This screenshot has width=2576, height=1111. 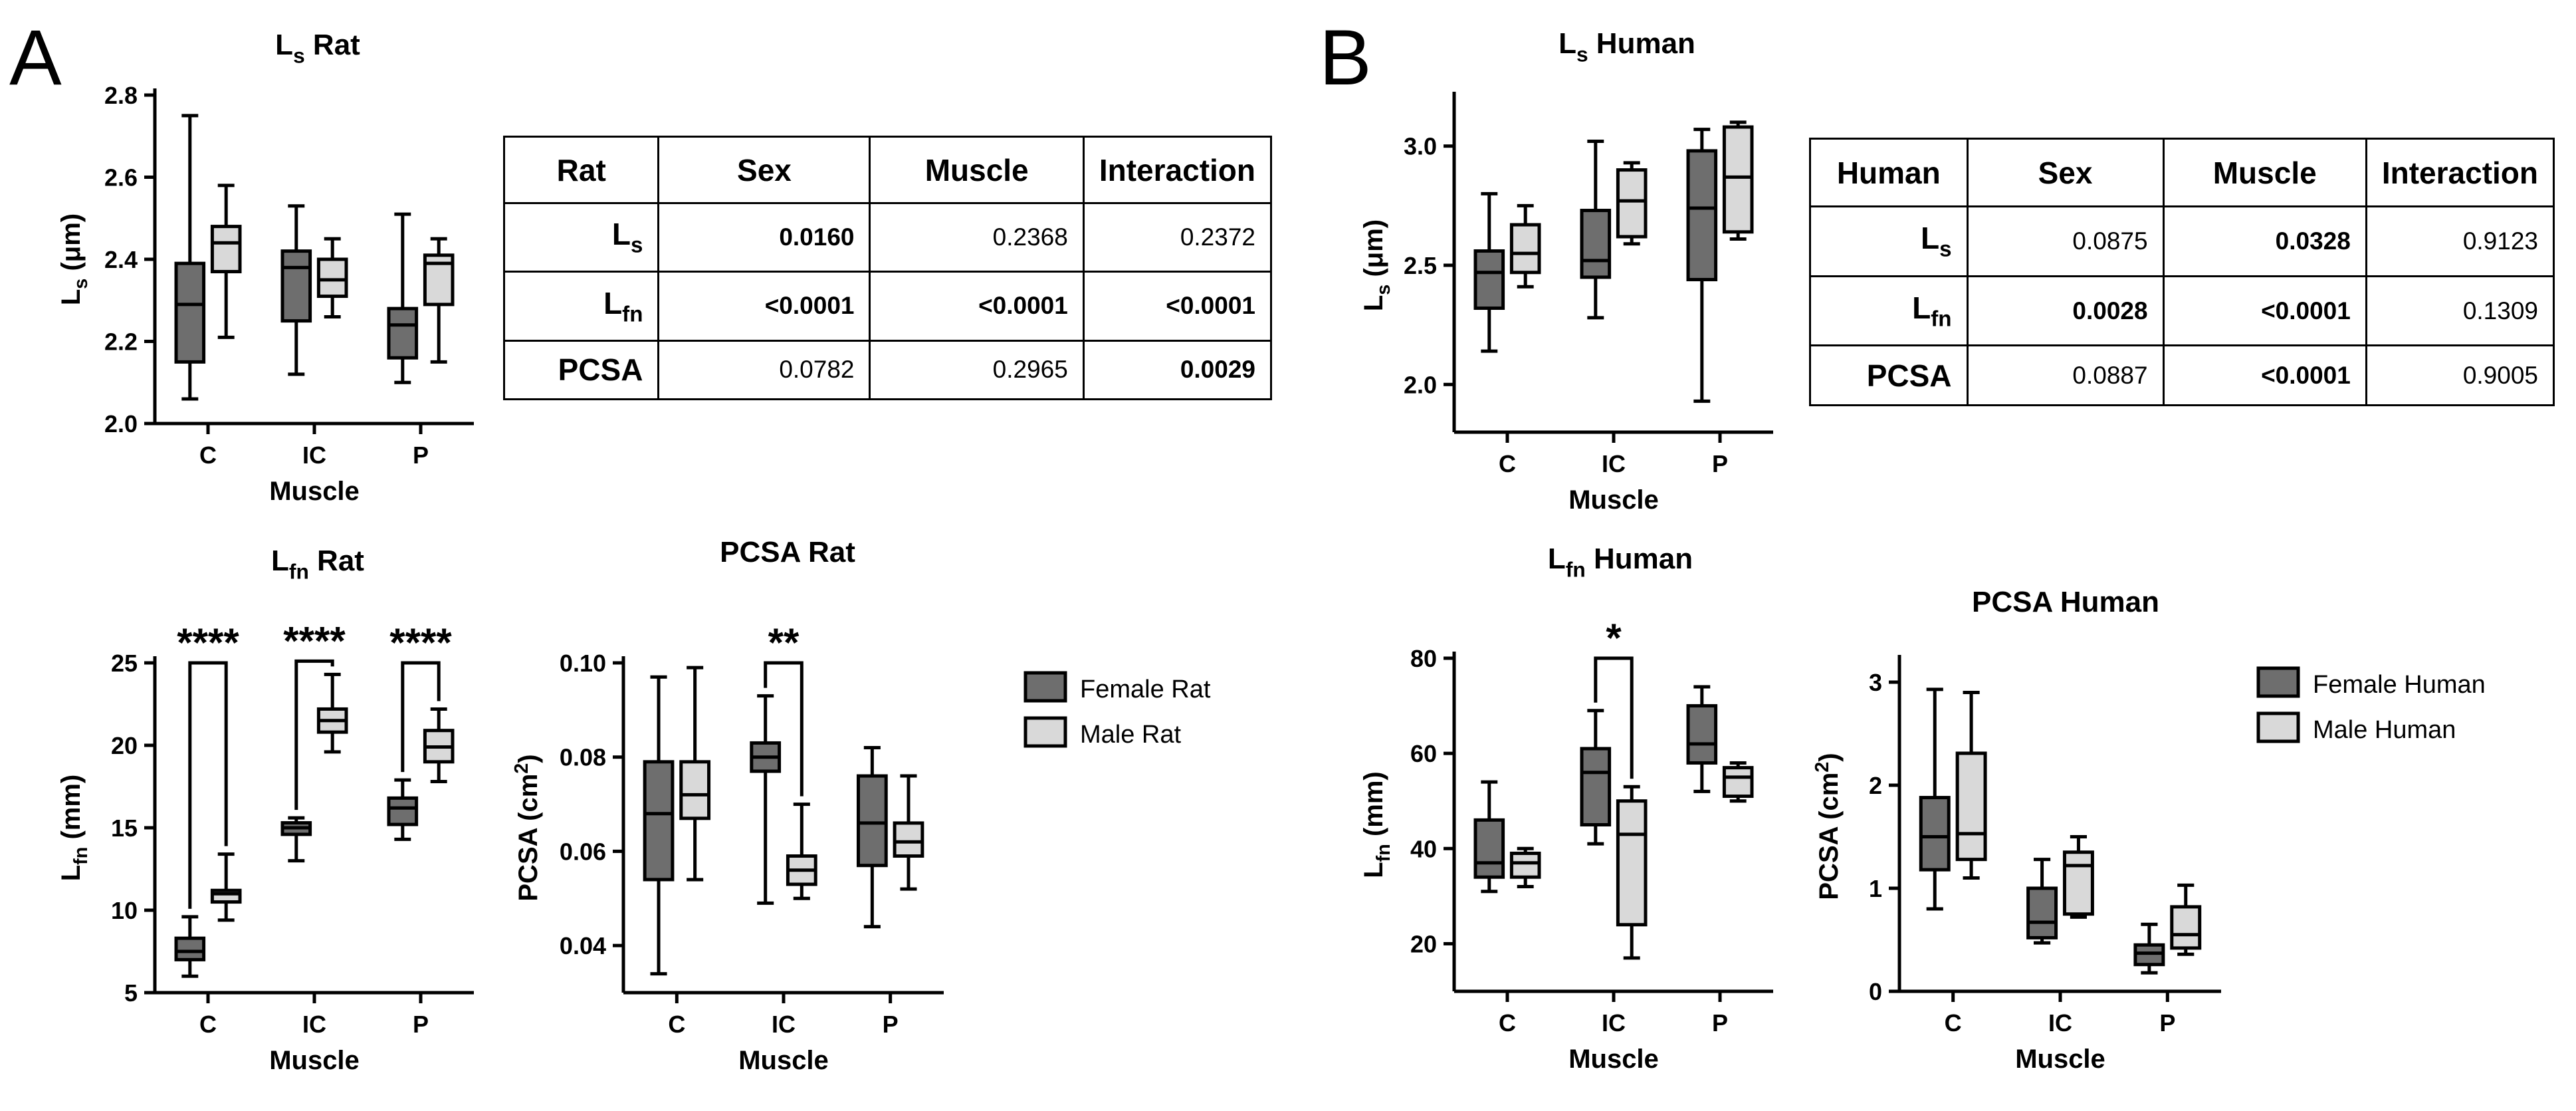 What do you see at coordinates (35, 58) in the screenshot?
I see `panel-letter-a: A` at bounding box center [35, 58].